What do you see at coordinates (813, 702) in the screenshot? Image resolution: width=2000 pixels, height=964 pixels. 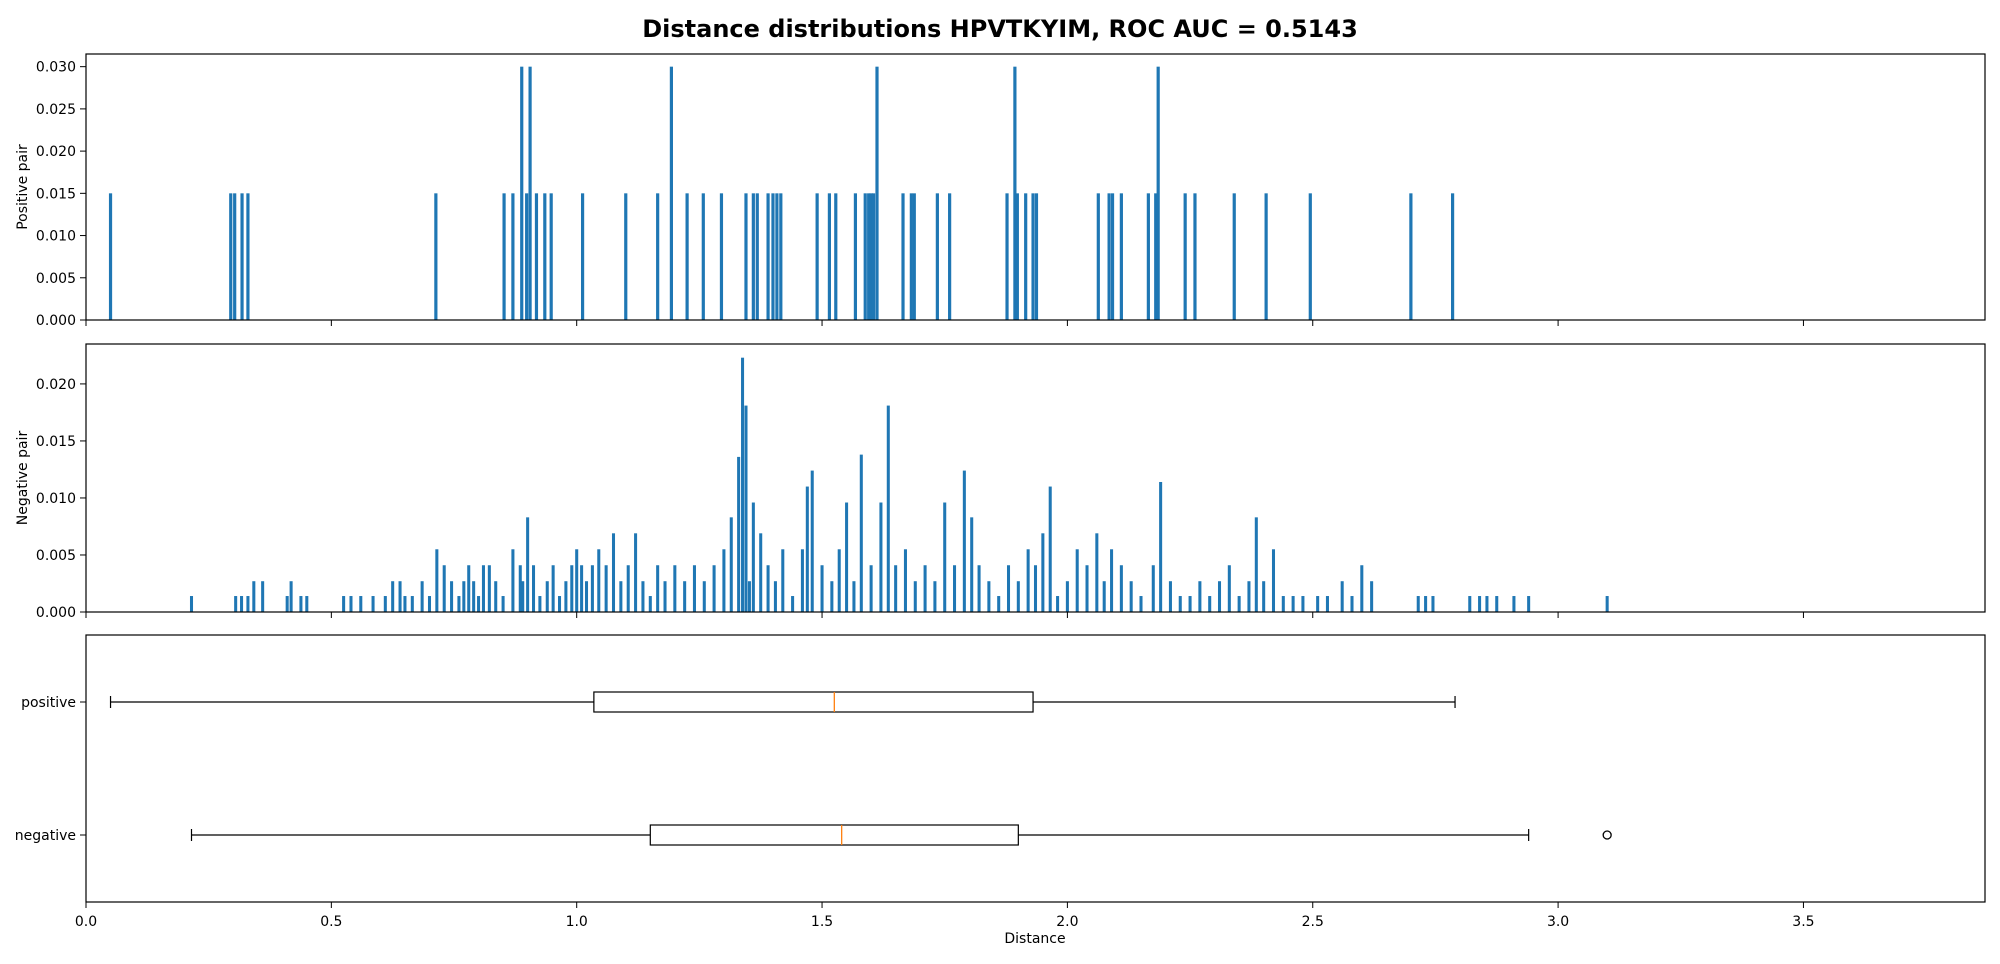 I see `box-iqr` at bounding box center [813, 702].